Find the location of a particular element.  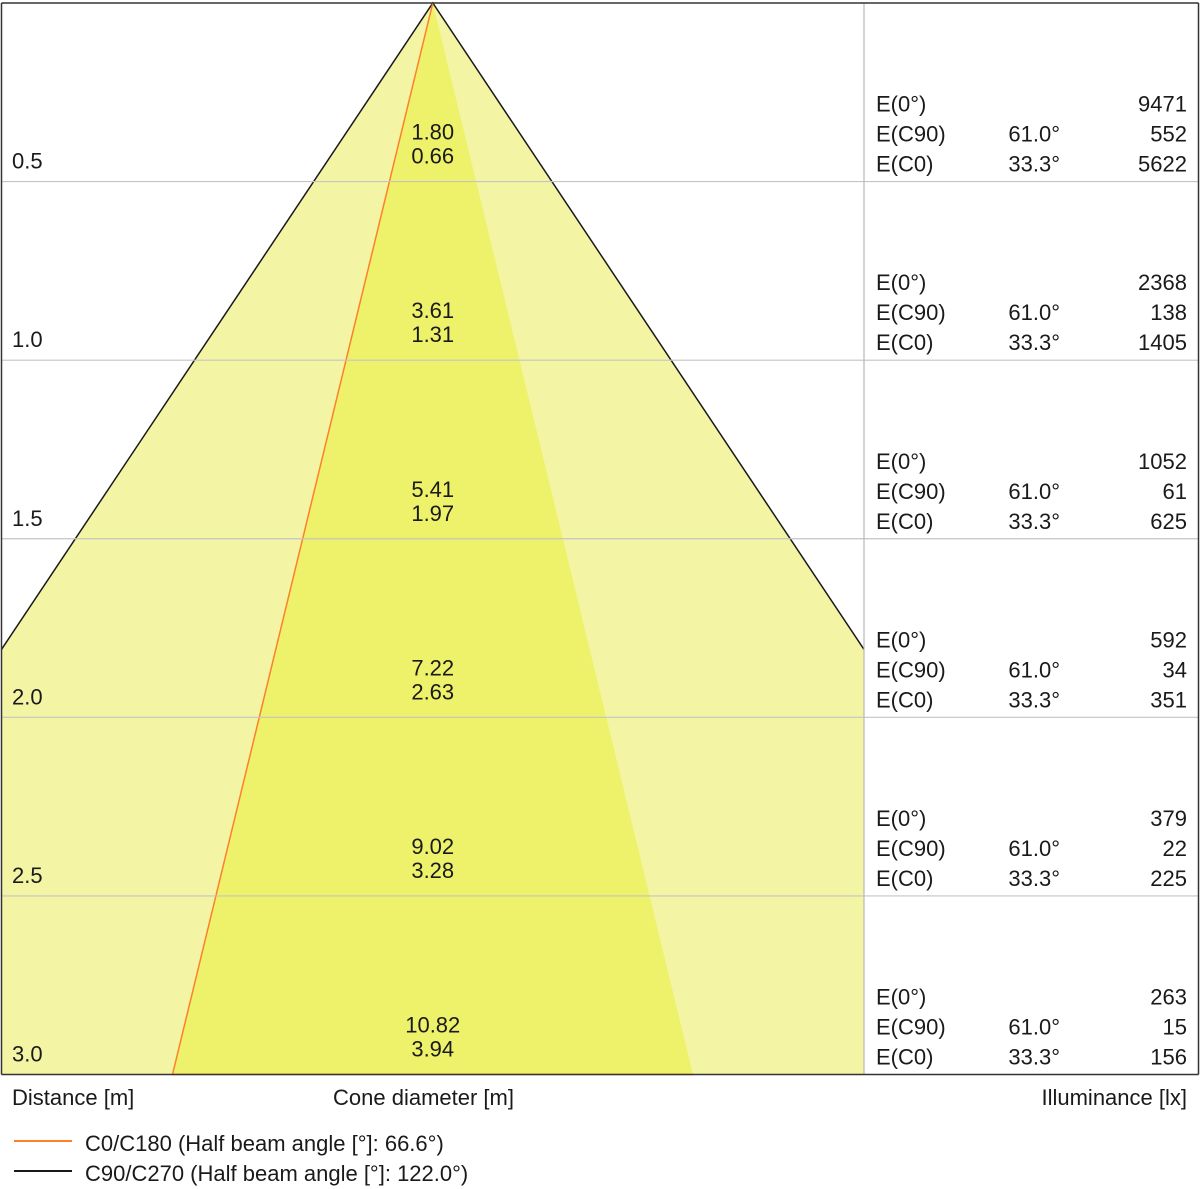

legend-c90-c270-swatch is located at coordinates (43, 1171).